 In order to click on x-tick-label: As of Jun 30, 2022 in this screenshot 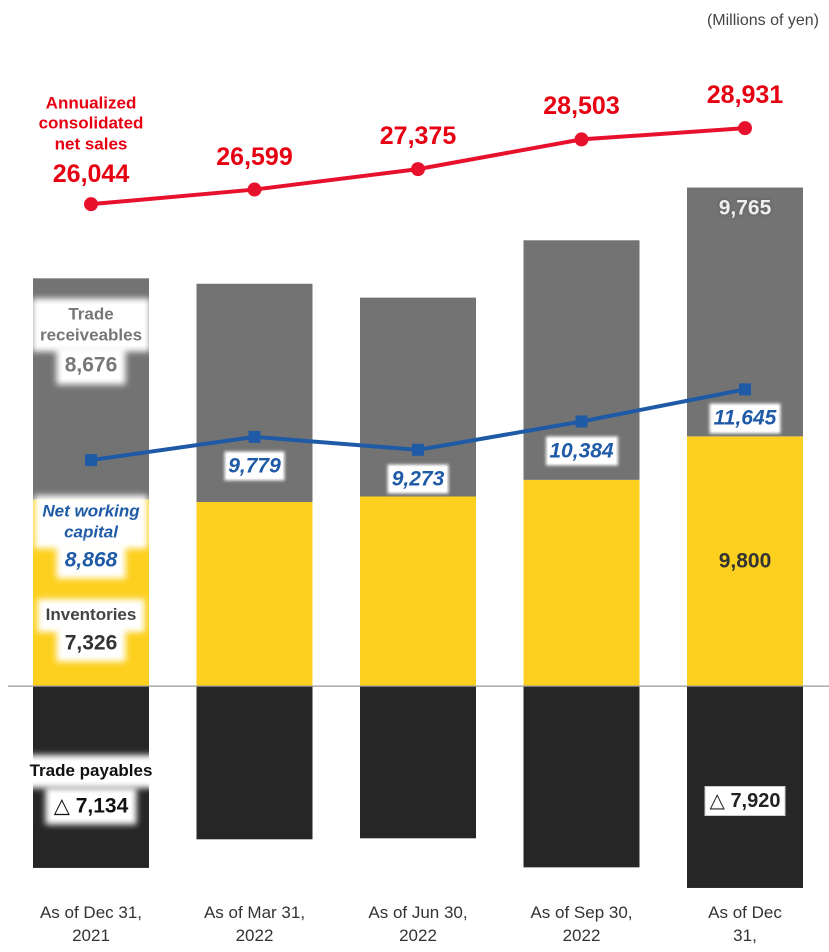, I will do `click(418, 924)`.